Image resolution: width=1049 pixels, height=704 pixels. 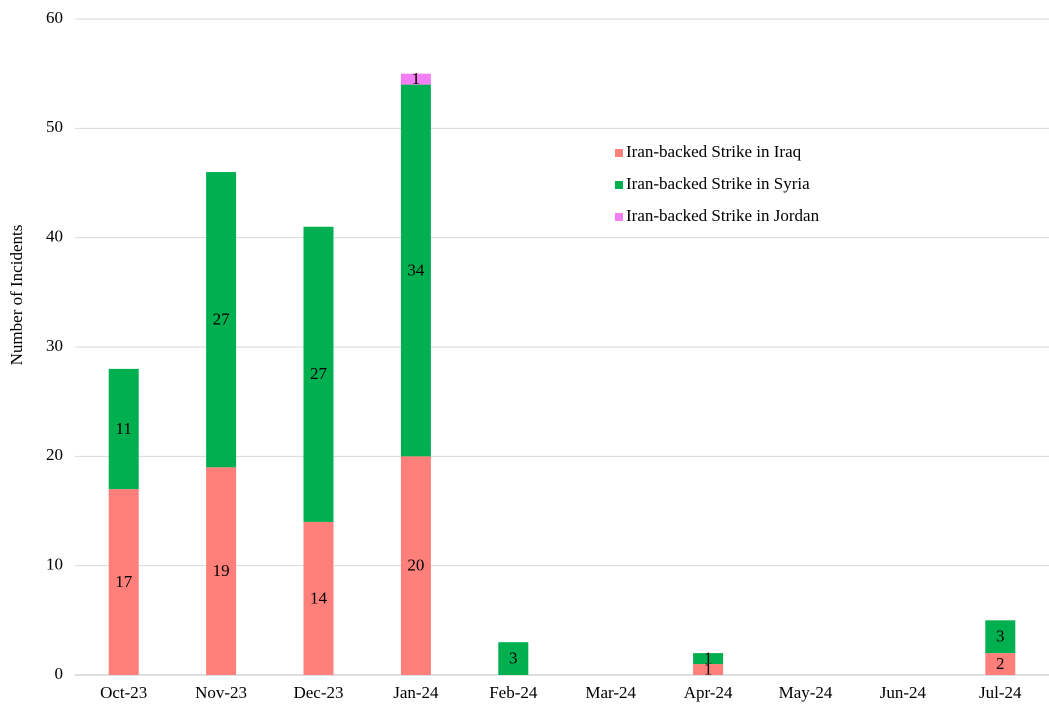 I want to click on x-tick-label: Feb-24, so click(x=513, y=692).